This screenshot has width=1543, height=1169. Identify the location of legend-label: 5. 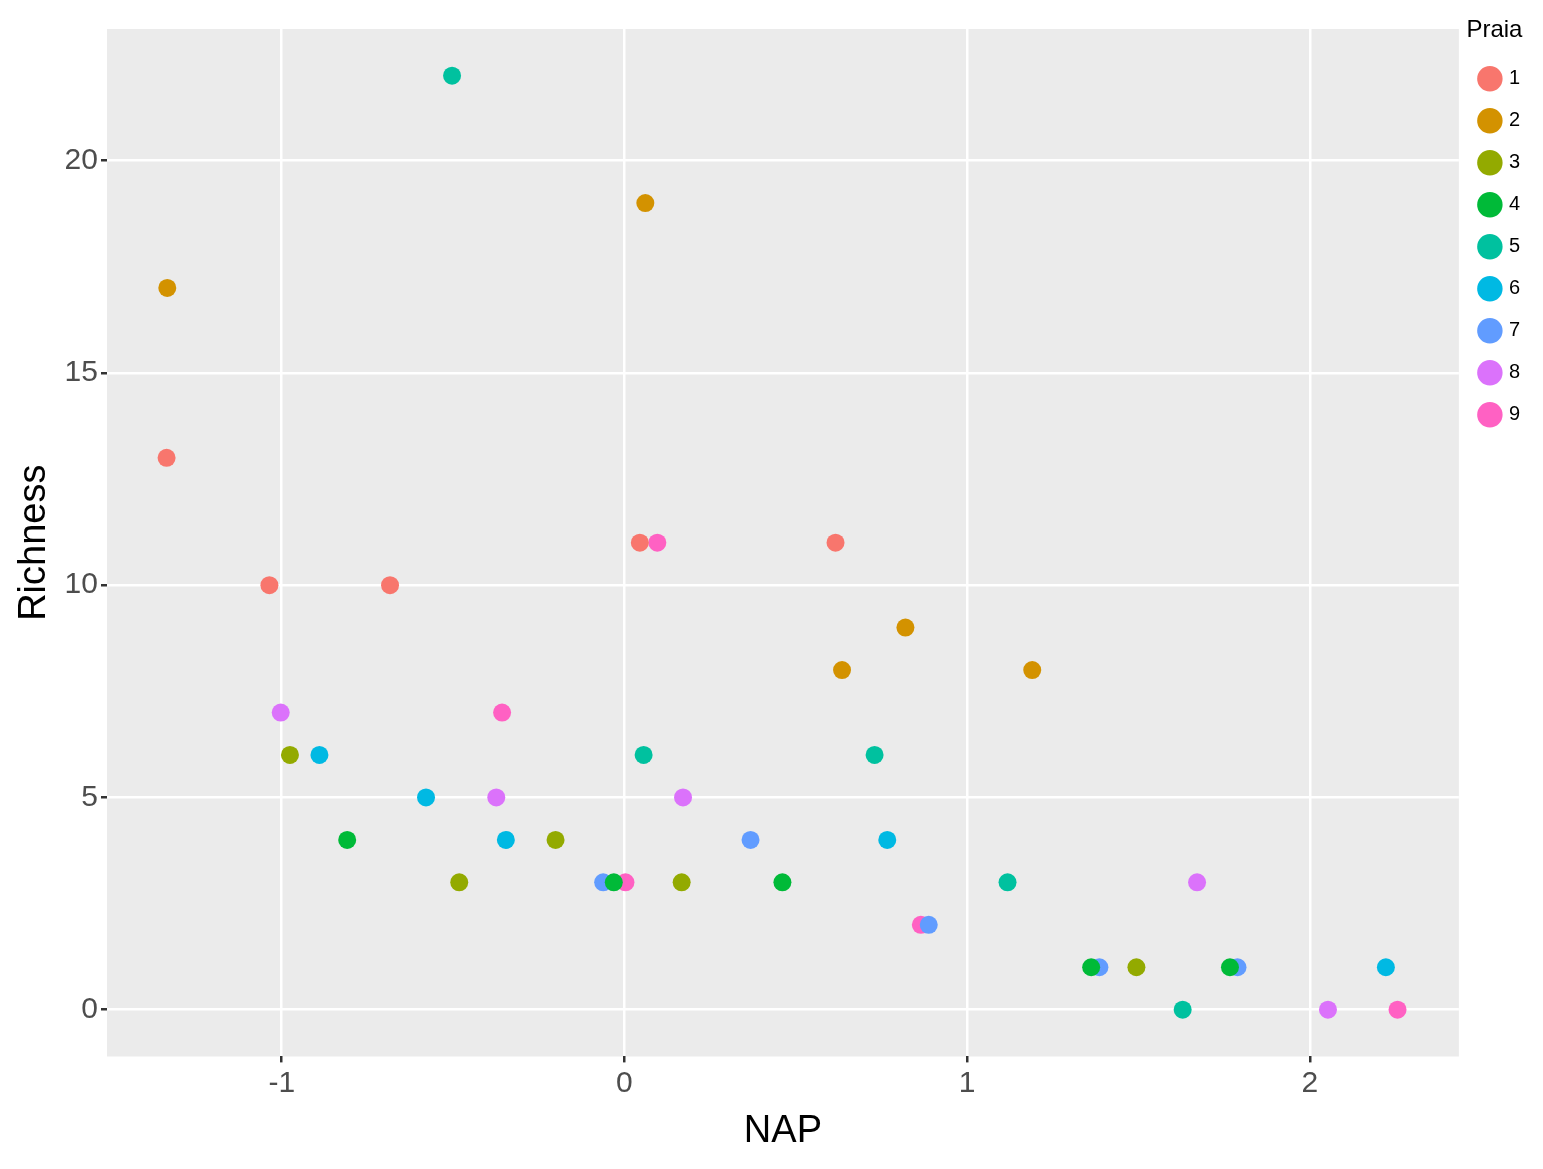
(1514, 245).